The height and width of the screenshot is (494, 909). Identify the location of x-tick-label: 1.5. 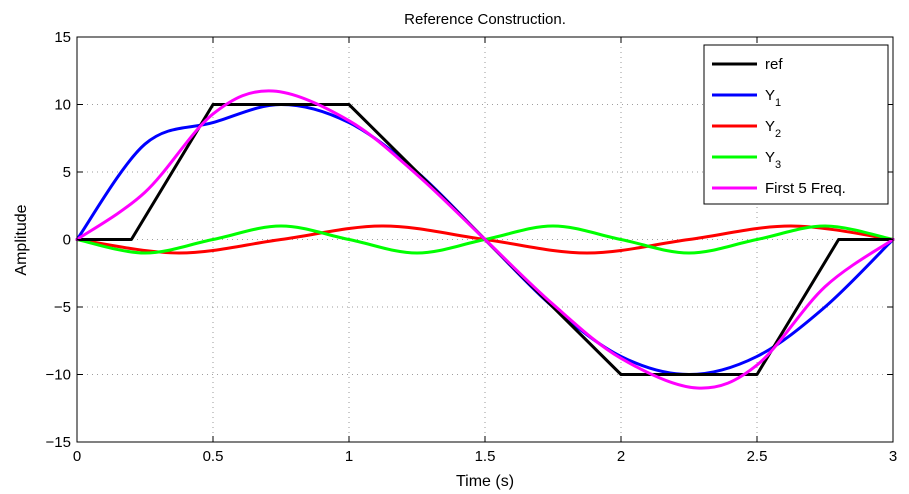
(485, 456).